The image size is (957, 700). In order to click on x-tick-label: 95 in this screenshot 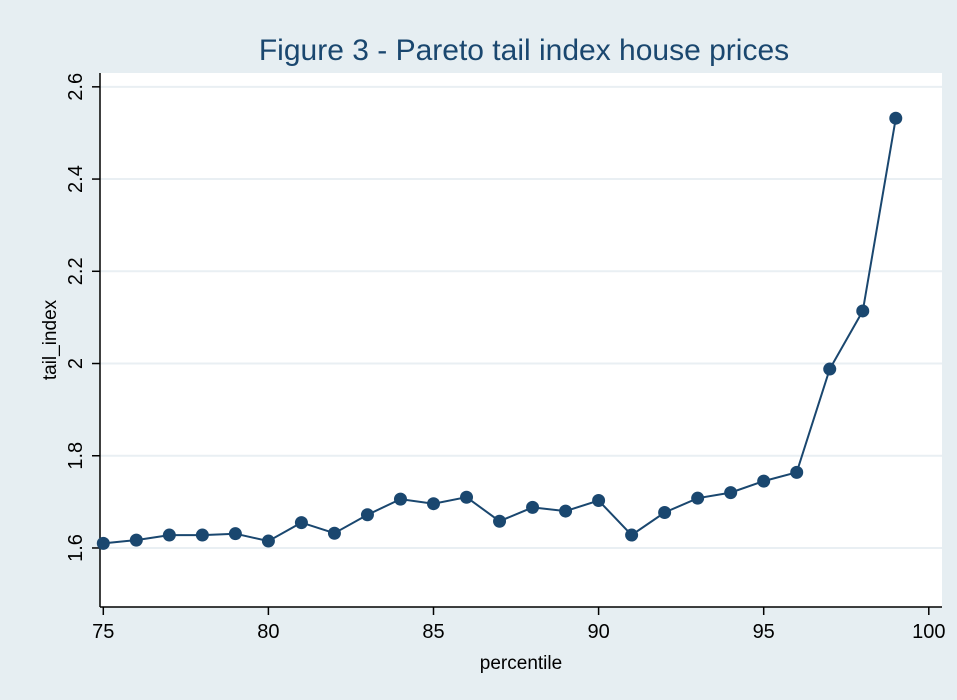, I will do `click(764, 632)`.